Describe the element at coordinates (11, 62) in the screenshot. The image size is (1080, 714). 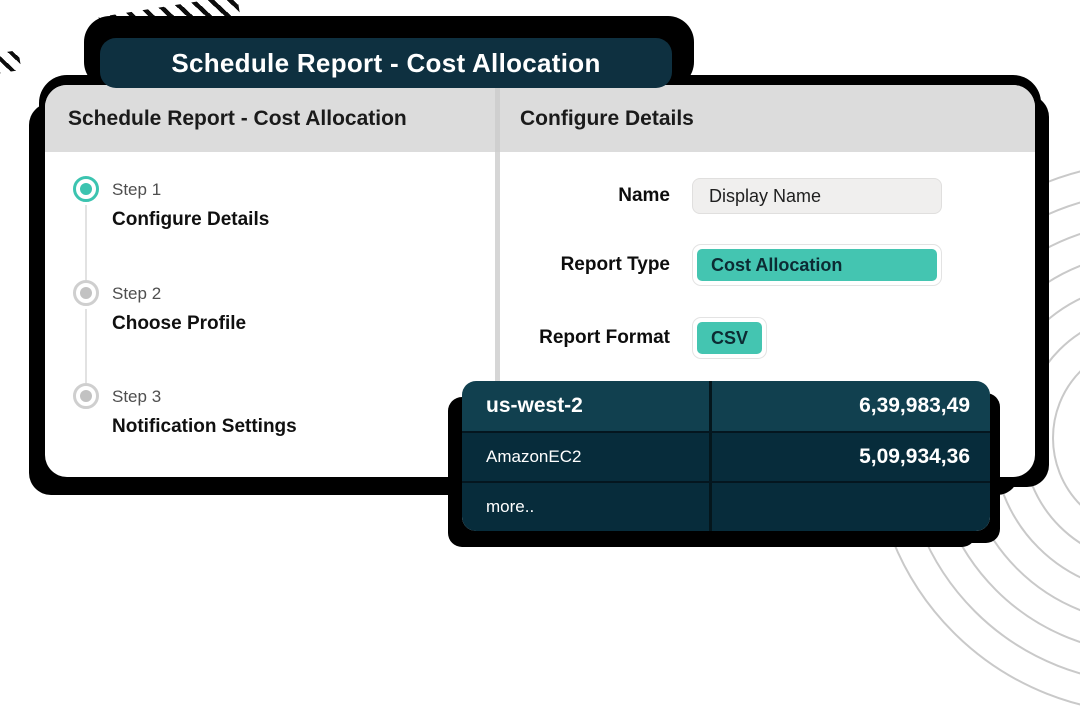
I see `hatch-decoration` at that location.